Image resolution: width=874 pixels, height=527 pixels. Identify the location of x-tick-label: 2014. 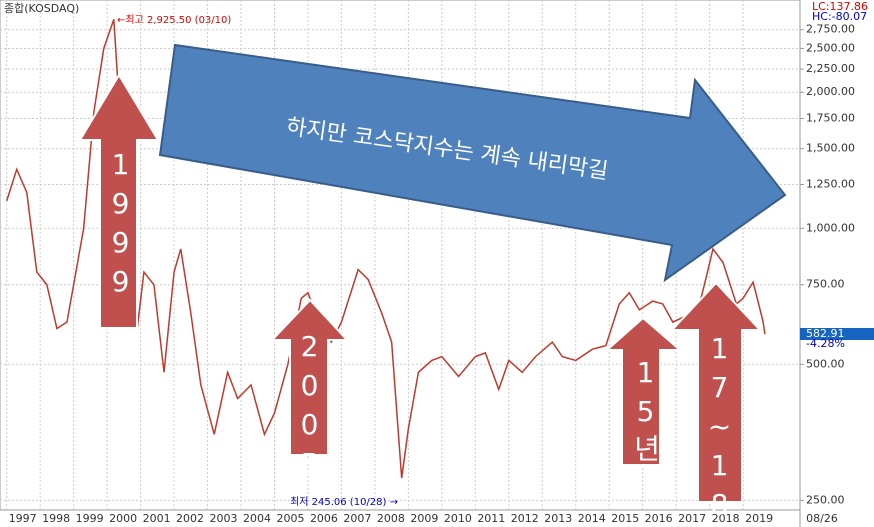
(592, 518).